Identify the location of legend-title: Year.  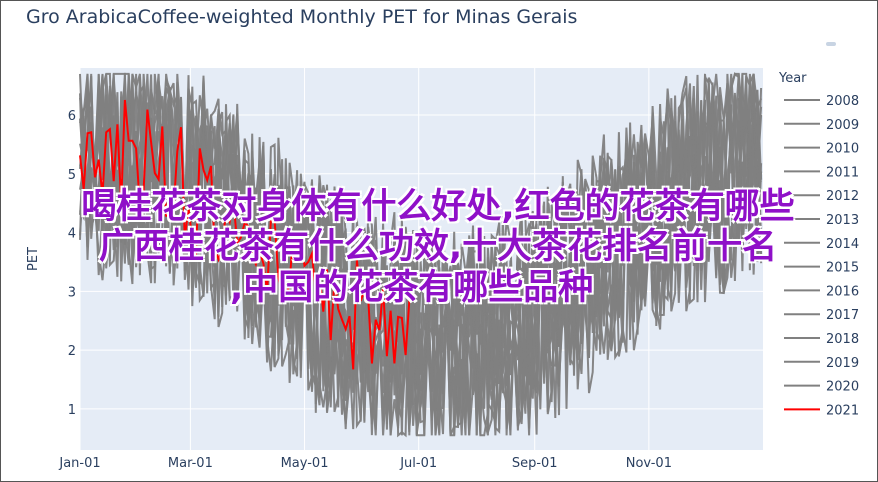
(792, 78).